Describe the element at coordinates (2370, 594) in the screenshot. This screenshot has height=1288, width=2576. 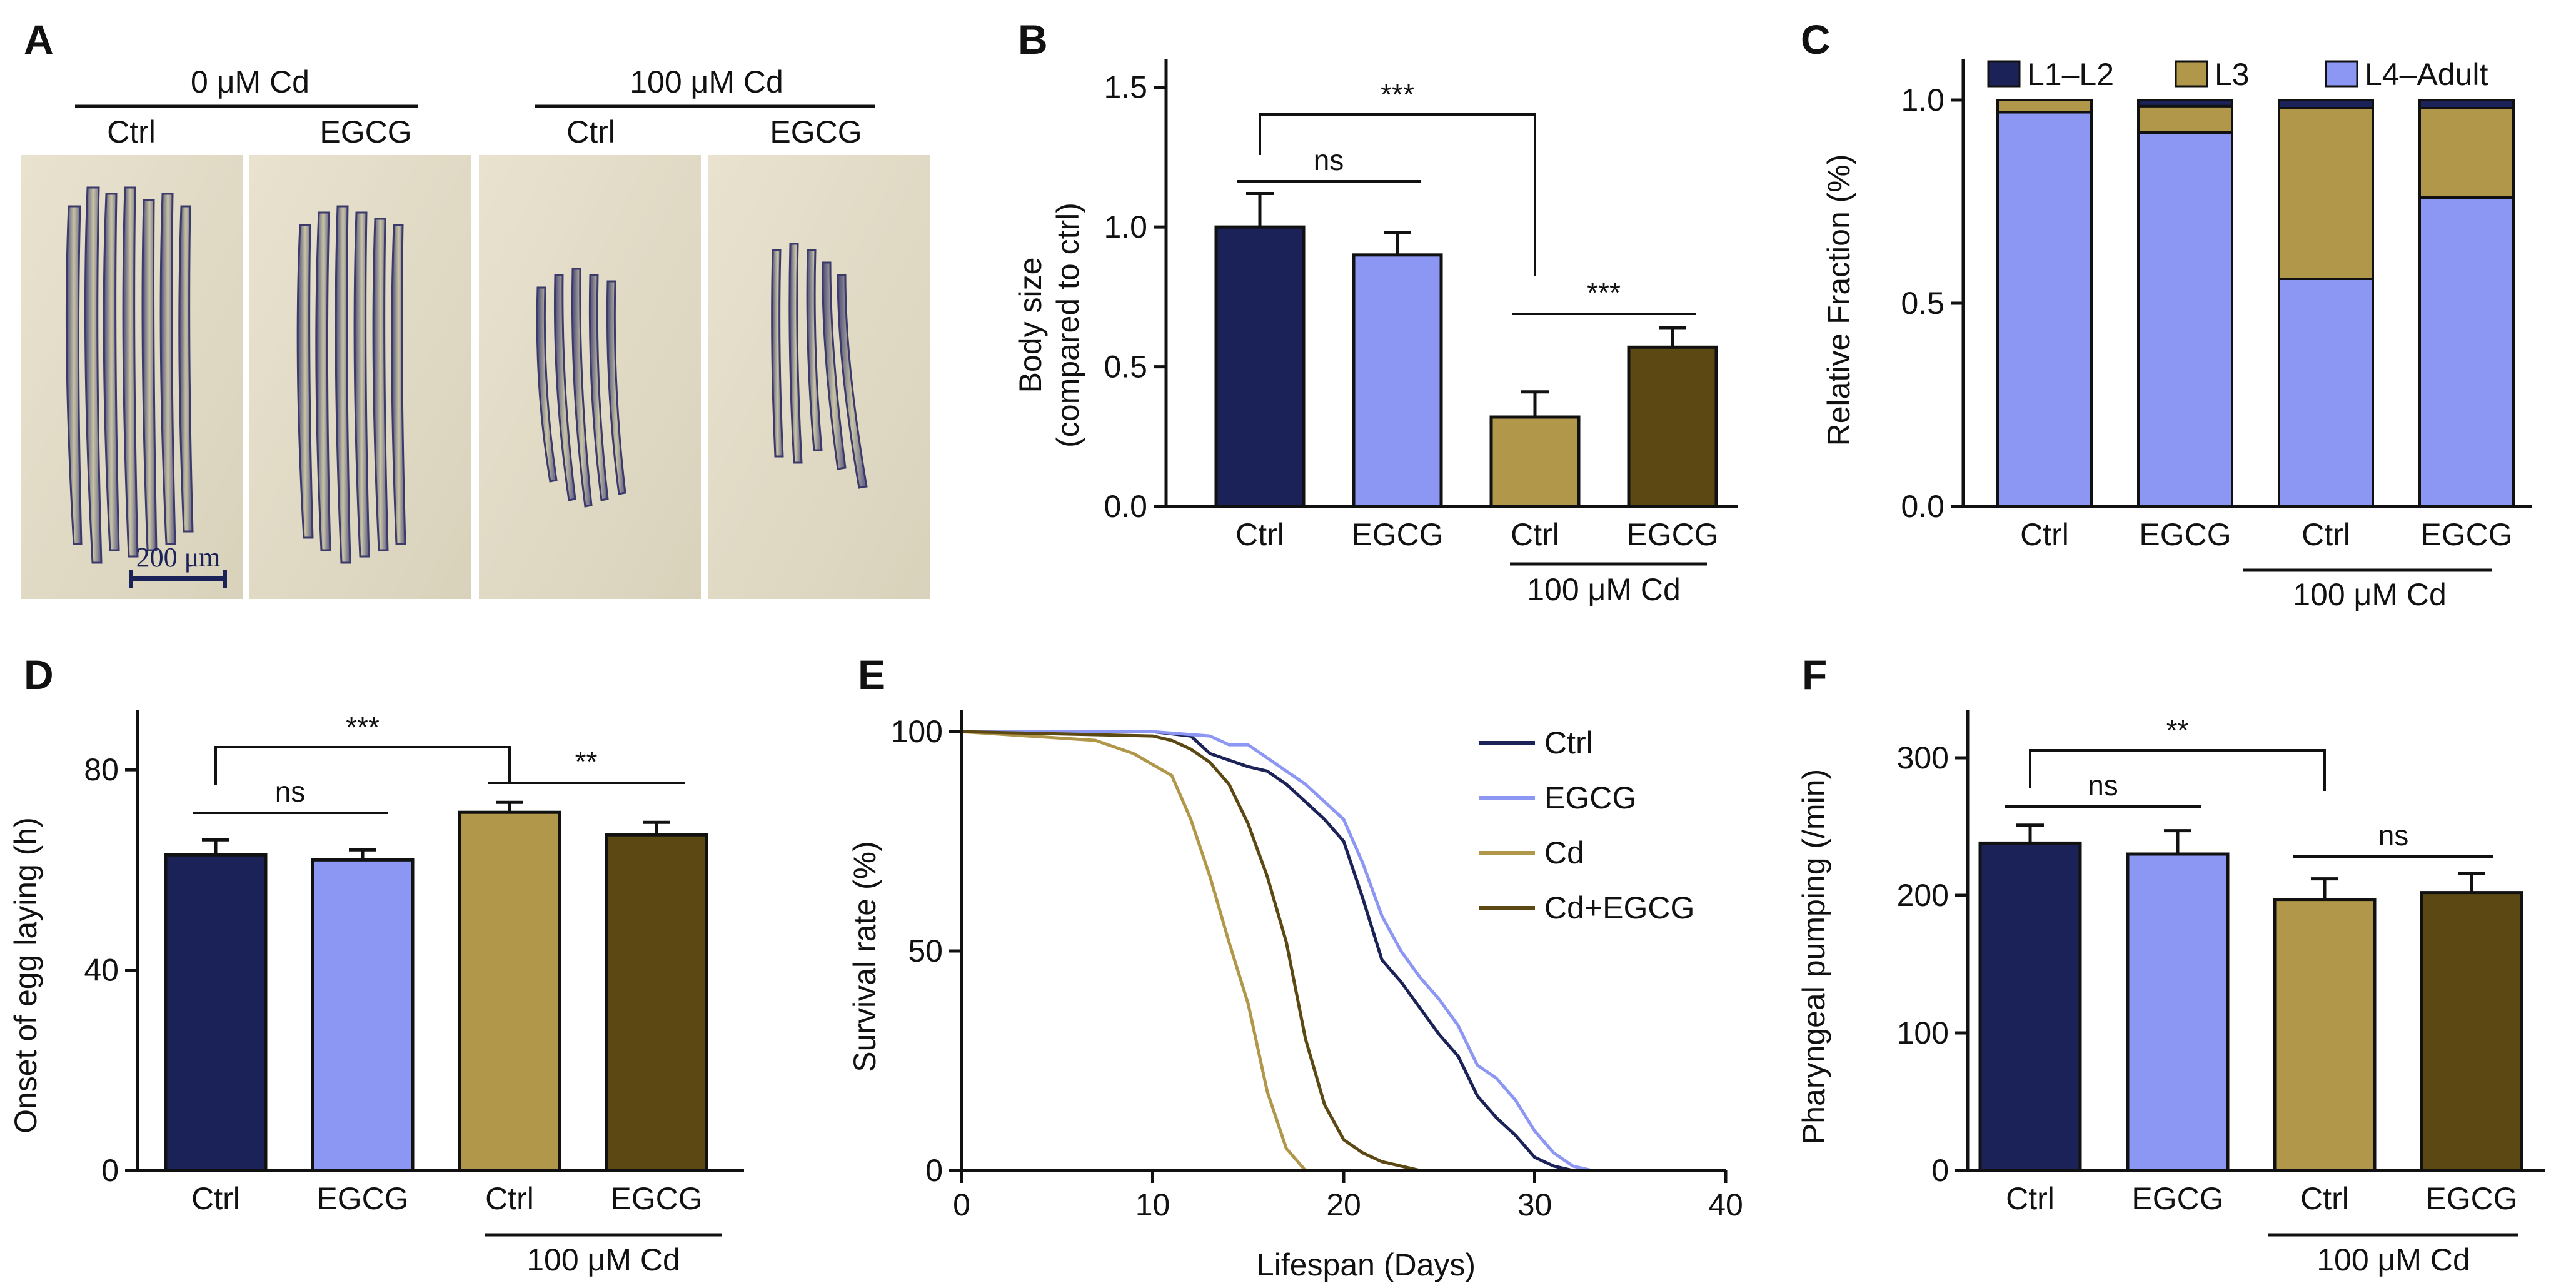
I see `group-label-c: 100 μM Cd` at that location.